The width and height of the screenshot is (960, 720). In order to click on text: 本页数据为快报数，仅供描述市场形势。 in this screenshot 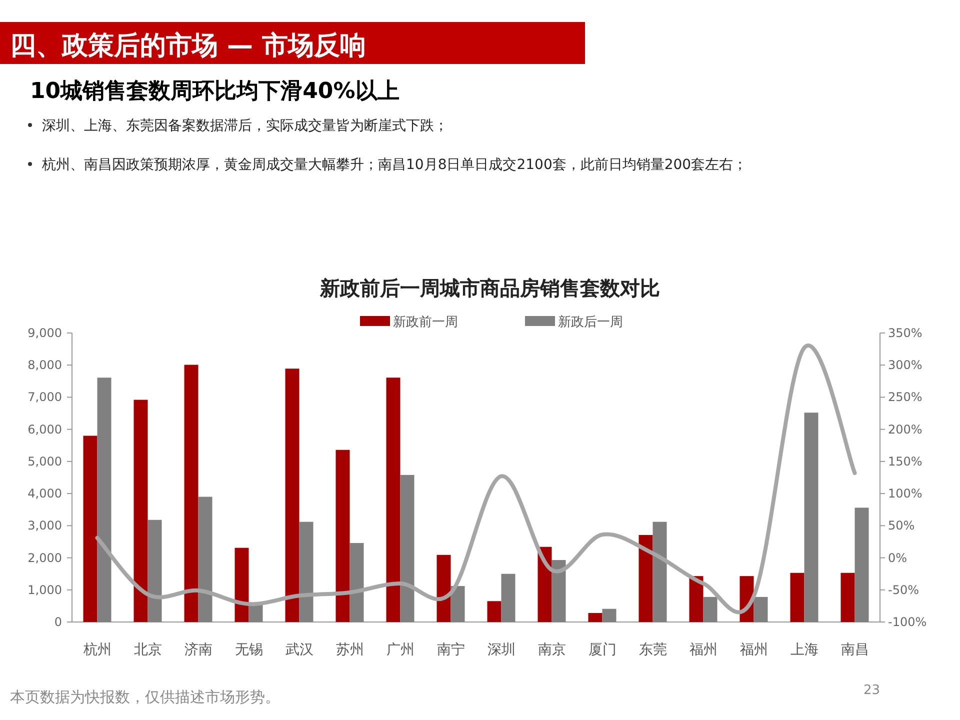, I will do `click(145, 697)`.